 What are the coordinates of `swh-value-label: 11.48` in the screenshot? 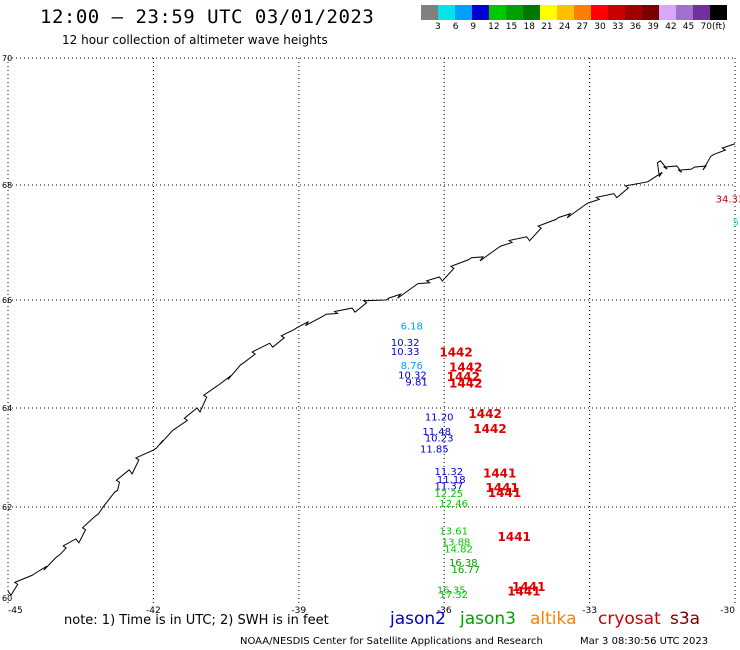 It's located at (436, 432).